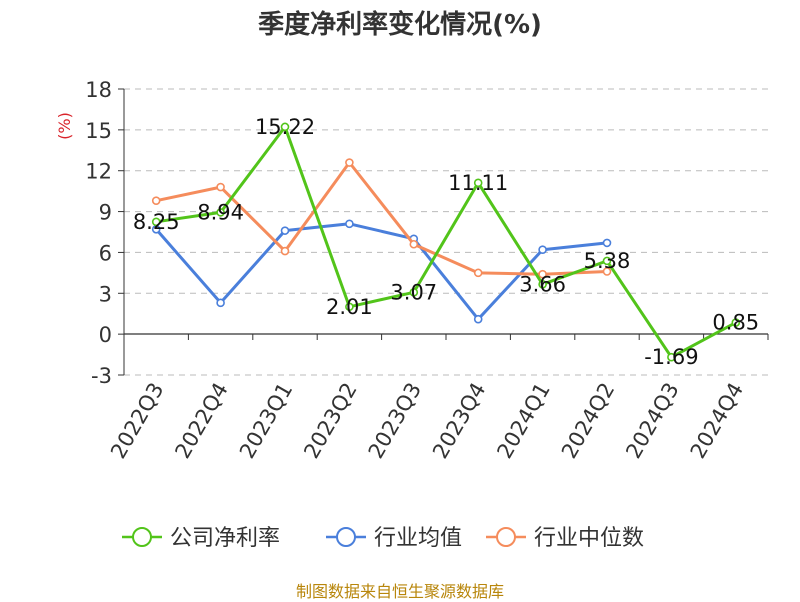 The width and height of the screenshot is (800, 602). I want to click on legend-label: 行业均值, so click(418, 538).